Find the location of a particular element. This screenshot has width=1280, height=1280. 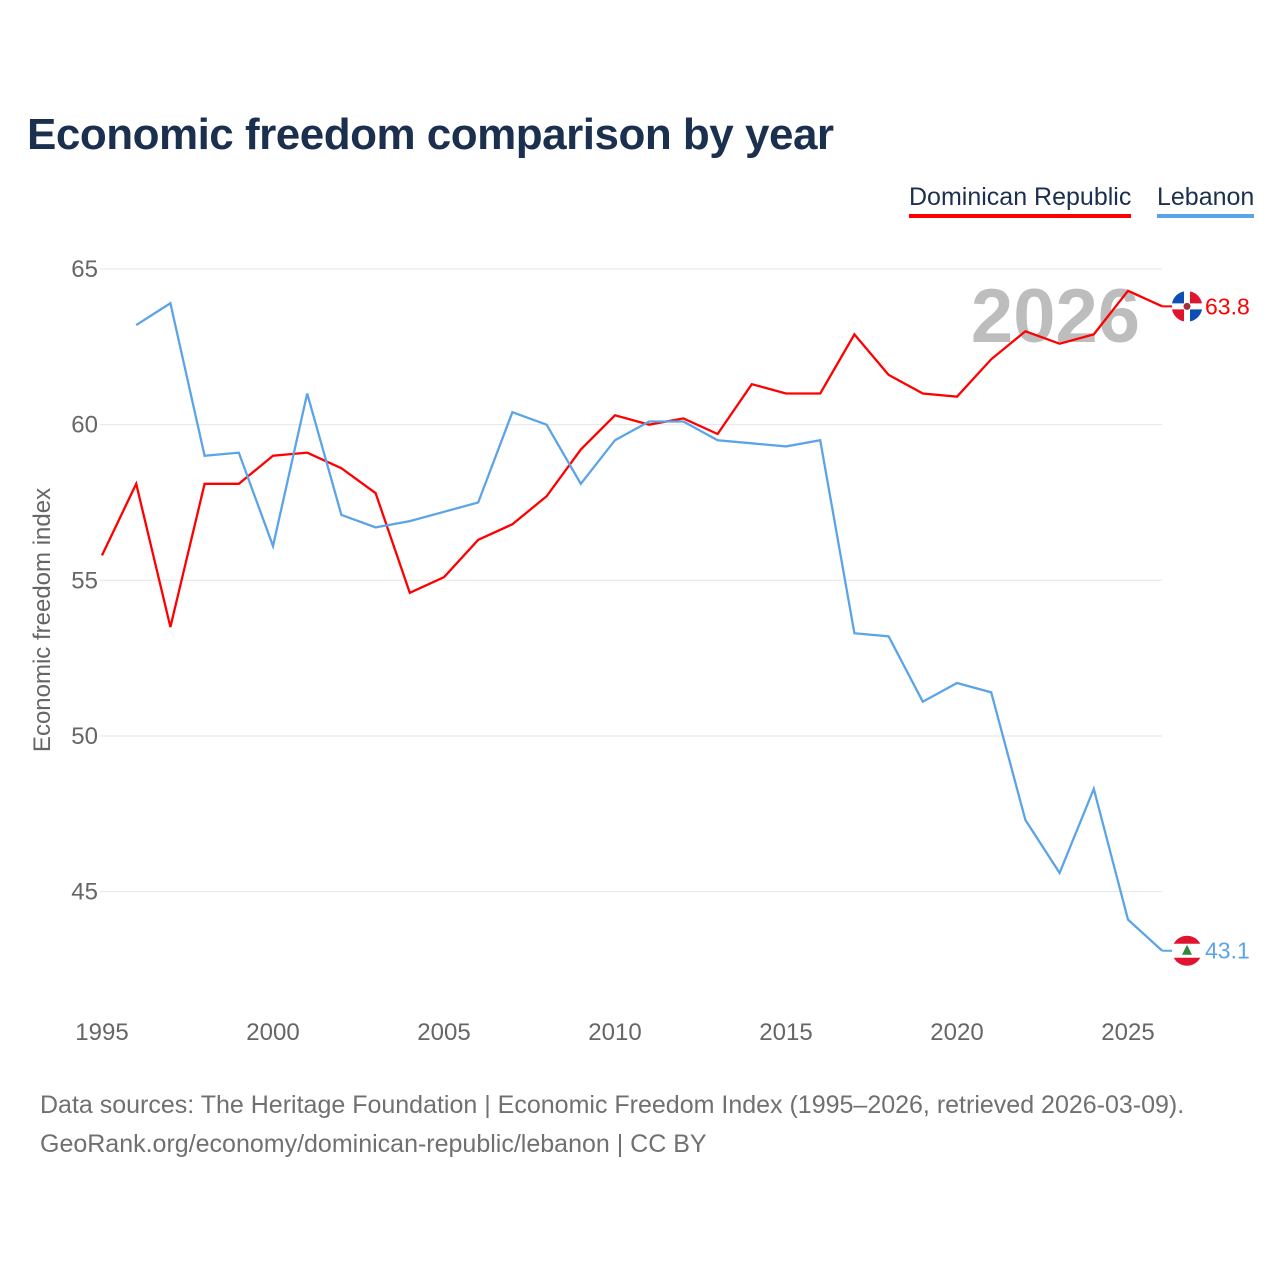

dominican-republic-flag-icon is located at coordinates (1187, 306).